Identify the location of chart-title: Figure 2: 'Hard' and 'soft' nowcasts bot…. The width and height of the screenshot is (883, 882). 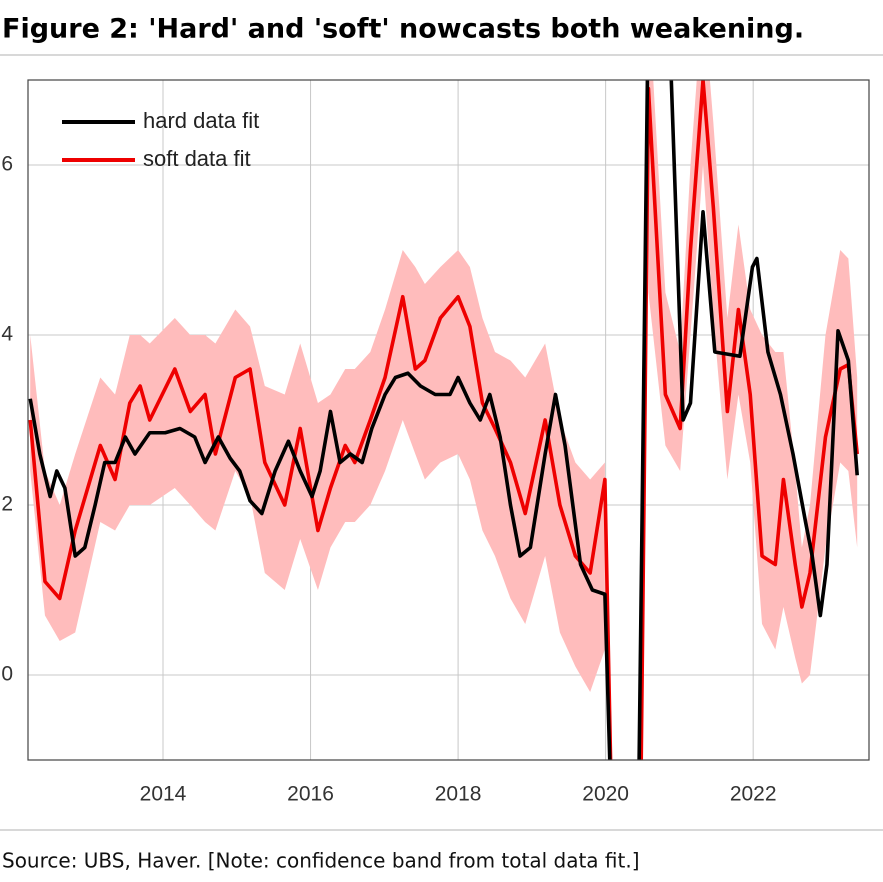
(403, 29).